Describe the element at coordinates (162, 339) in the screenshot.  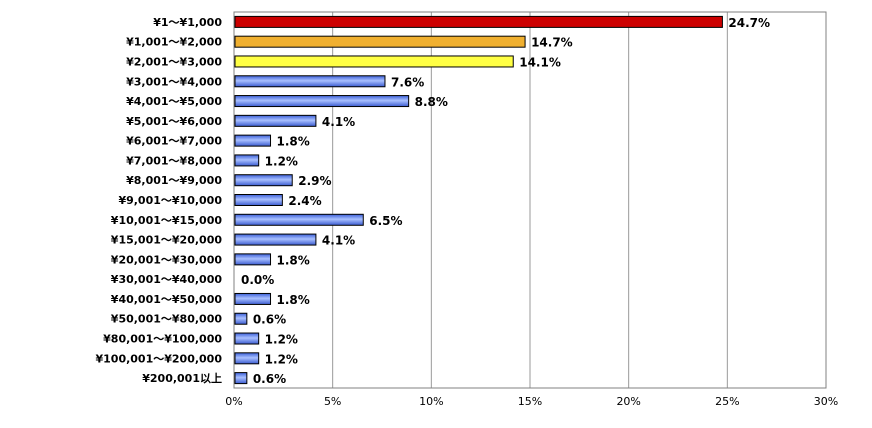
I see `category-label: ¥80,001～¥100,000` at that location.